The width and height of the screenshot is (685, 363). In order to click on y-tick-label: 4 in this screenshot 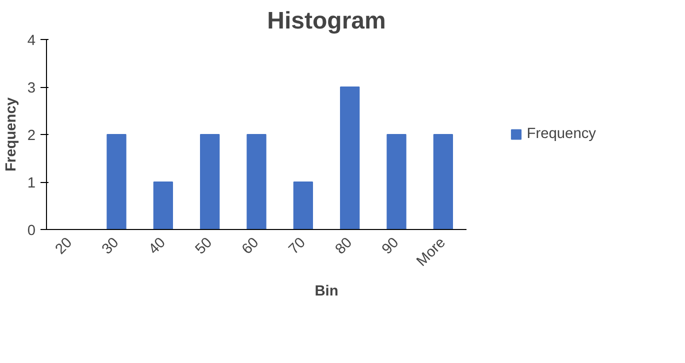, I will do `click(31, 41)`.